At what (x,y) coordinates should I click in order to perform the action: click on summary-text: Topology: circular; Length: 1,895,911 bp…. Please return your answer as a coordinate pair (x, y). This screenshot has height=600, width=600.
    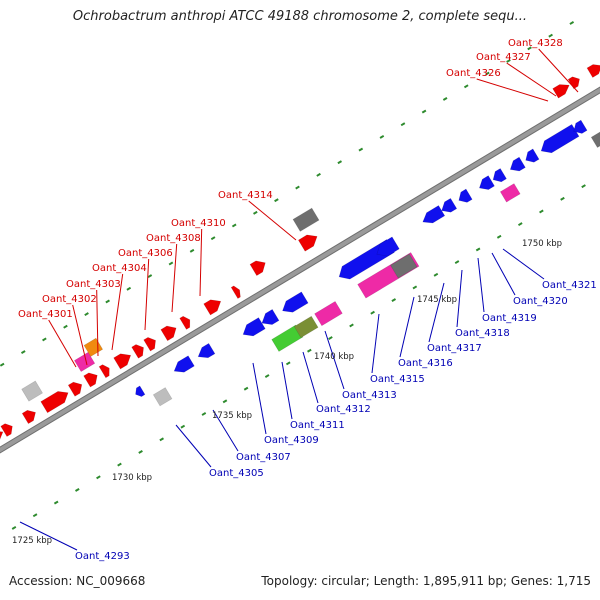
    Looking at the image, I should click on (426, 581).